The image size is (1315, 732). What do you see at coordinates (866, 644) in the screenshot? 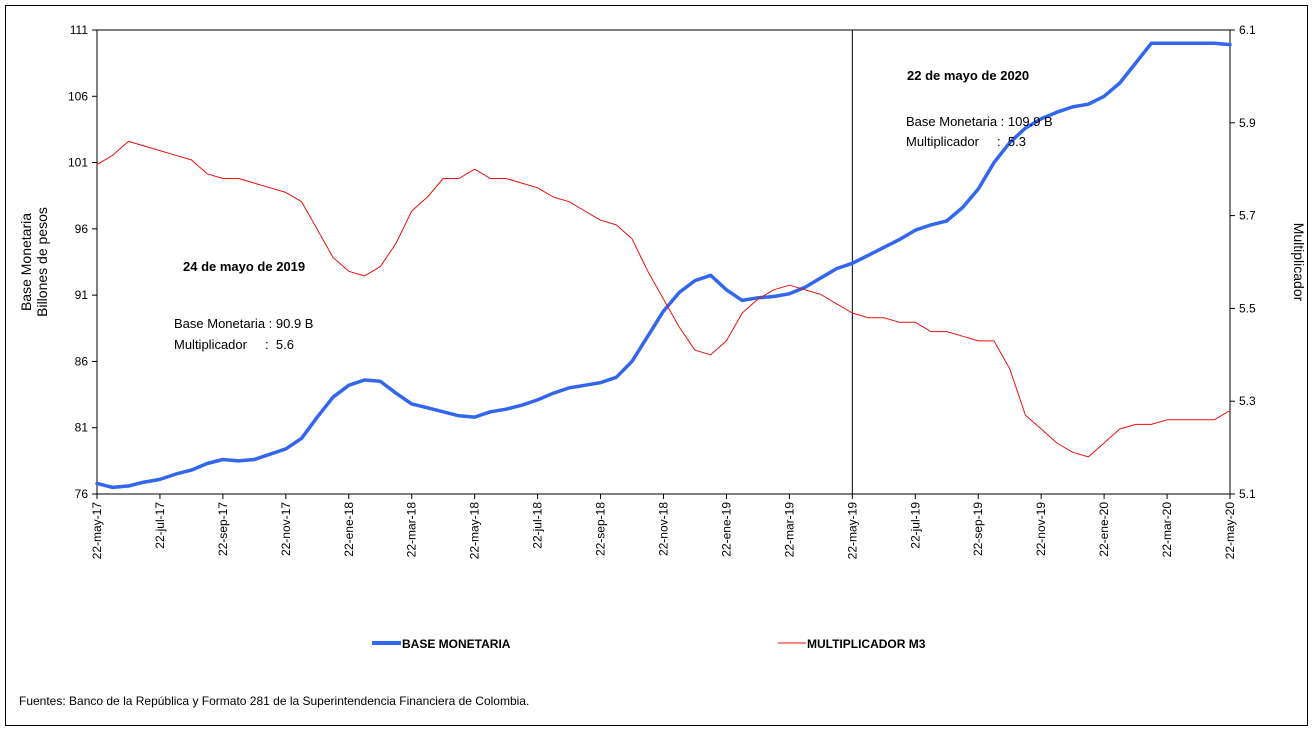
I see `legend-multiplicador-label: MULTIPLICADOR M3` at bounding box center [866, 644].